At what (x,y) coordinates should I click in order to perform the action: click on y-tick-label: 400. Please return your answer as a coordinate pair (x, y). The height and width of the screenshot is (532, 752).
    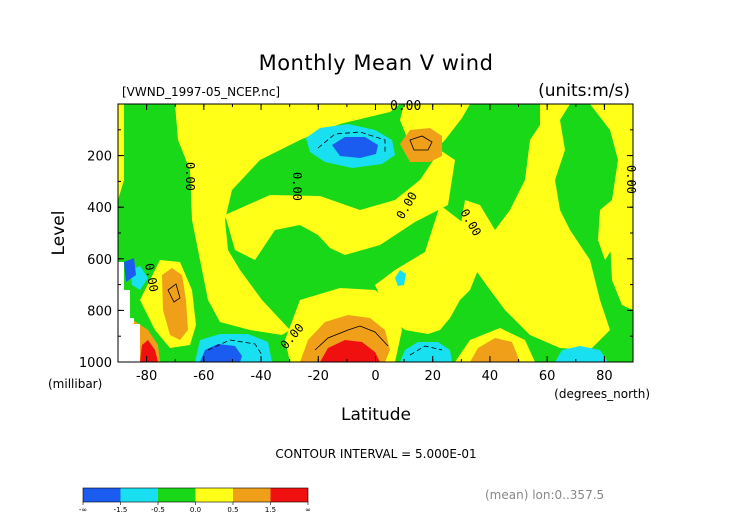
    Looking at the image, I should click on (99, 208).